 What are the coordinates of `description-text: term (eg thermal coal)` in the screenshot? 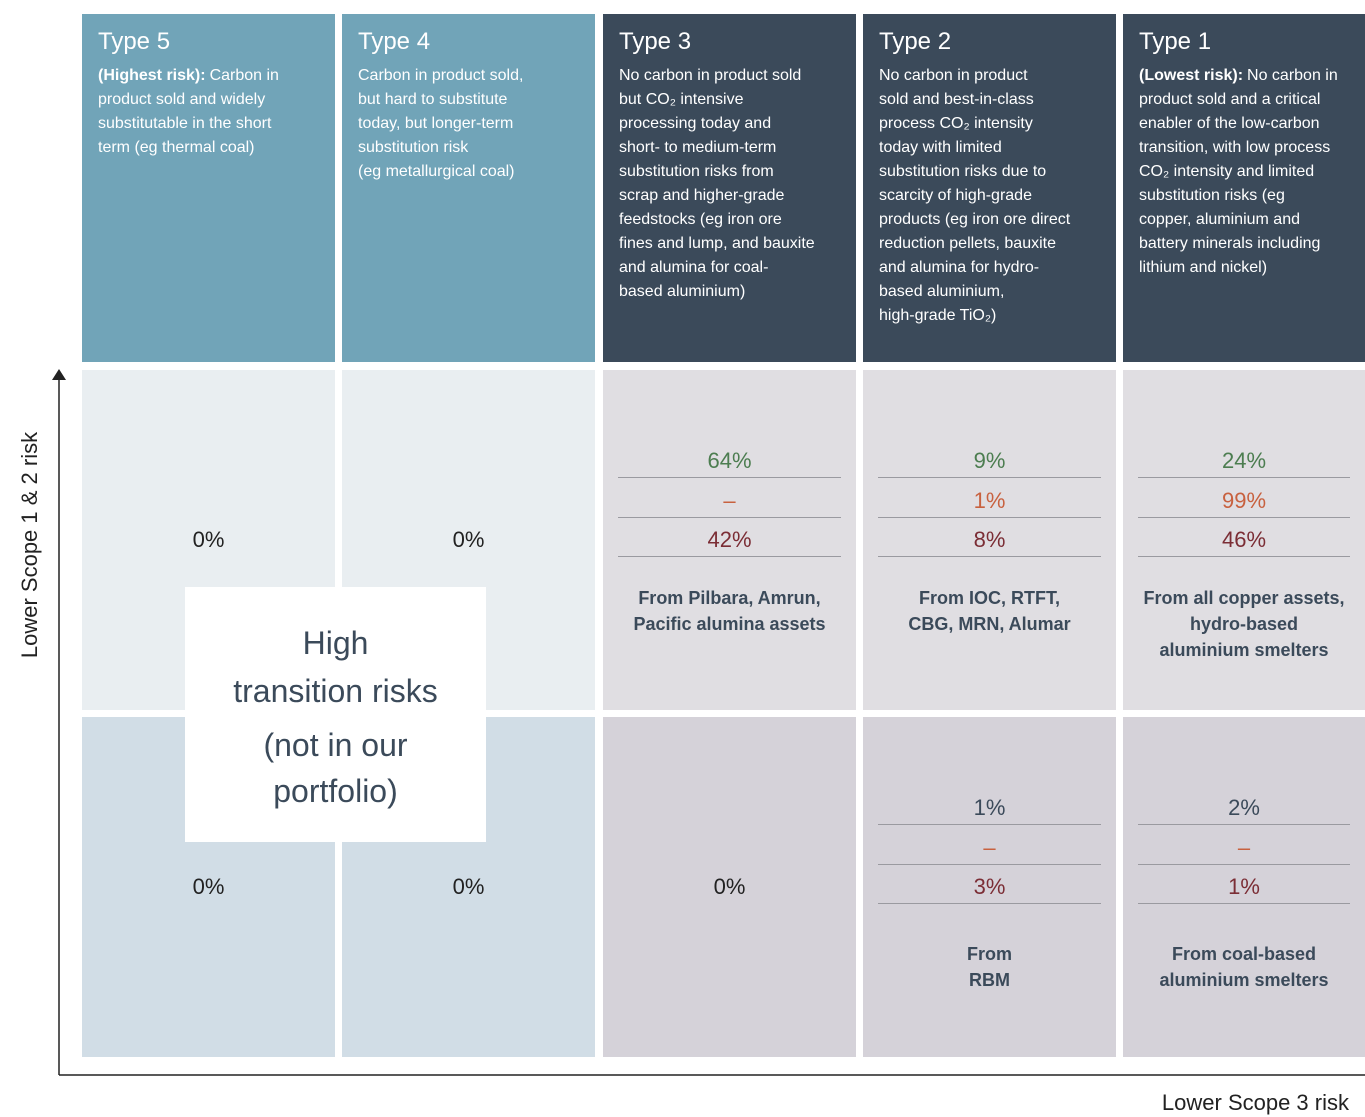 It's located at (176, 147).